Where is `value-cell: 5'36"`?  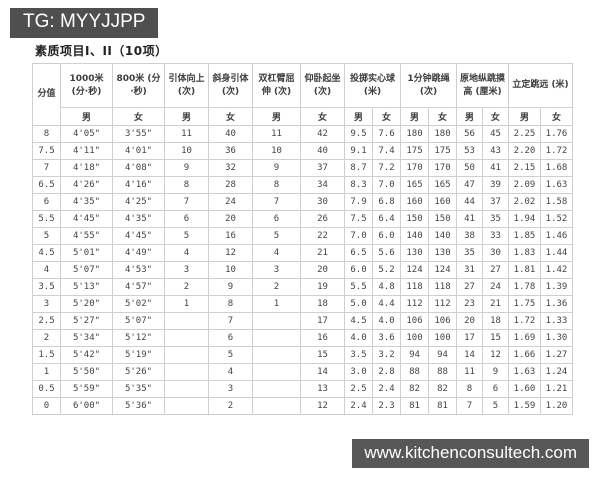 value-cell: 5'36" is located at coordinates (138, 406).